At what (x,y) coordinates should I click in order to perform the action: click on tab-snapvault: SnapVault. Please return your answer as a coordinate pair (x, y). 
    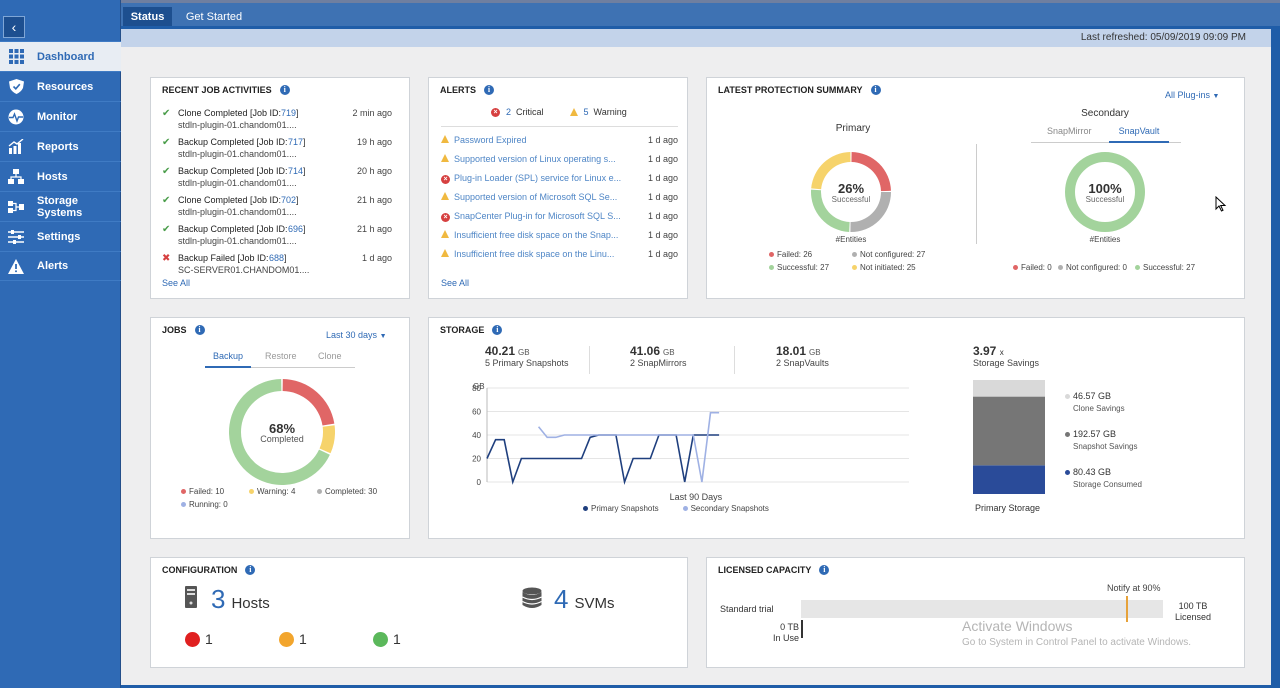
    Looking at the image, I should click on (1139, 134).